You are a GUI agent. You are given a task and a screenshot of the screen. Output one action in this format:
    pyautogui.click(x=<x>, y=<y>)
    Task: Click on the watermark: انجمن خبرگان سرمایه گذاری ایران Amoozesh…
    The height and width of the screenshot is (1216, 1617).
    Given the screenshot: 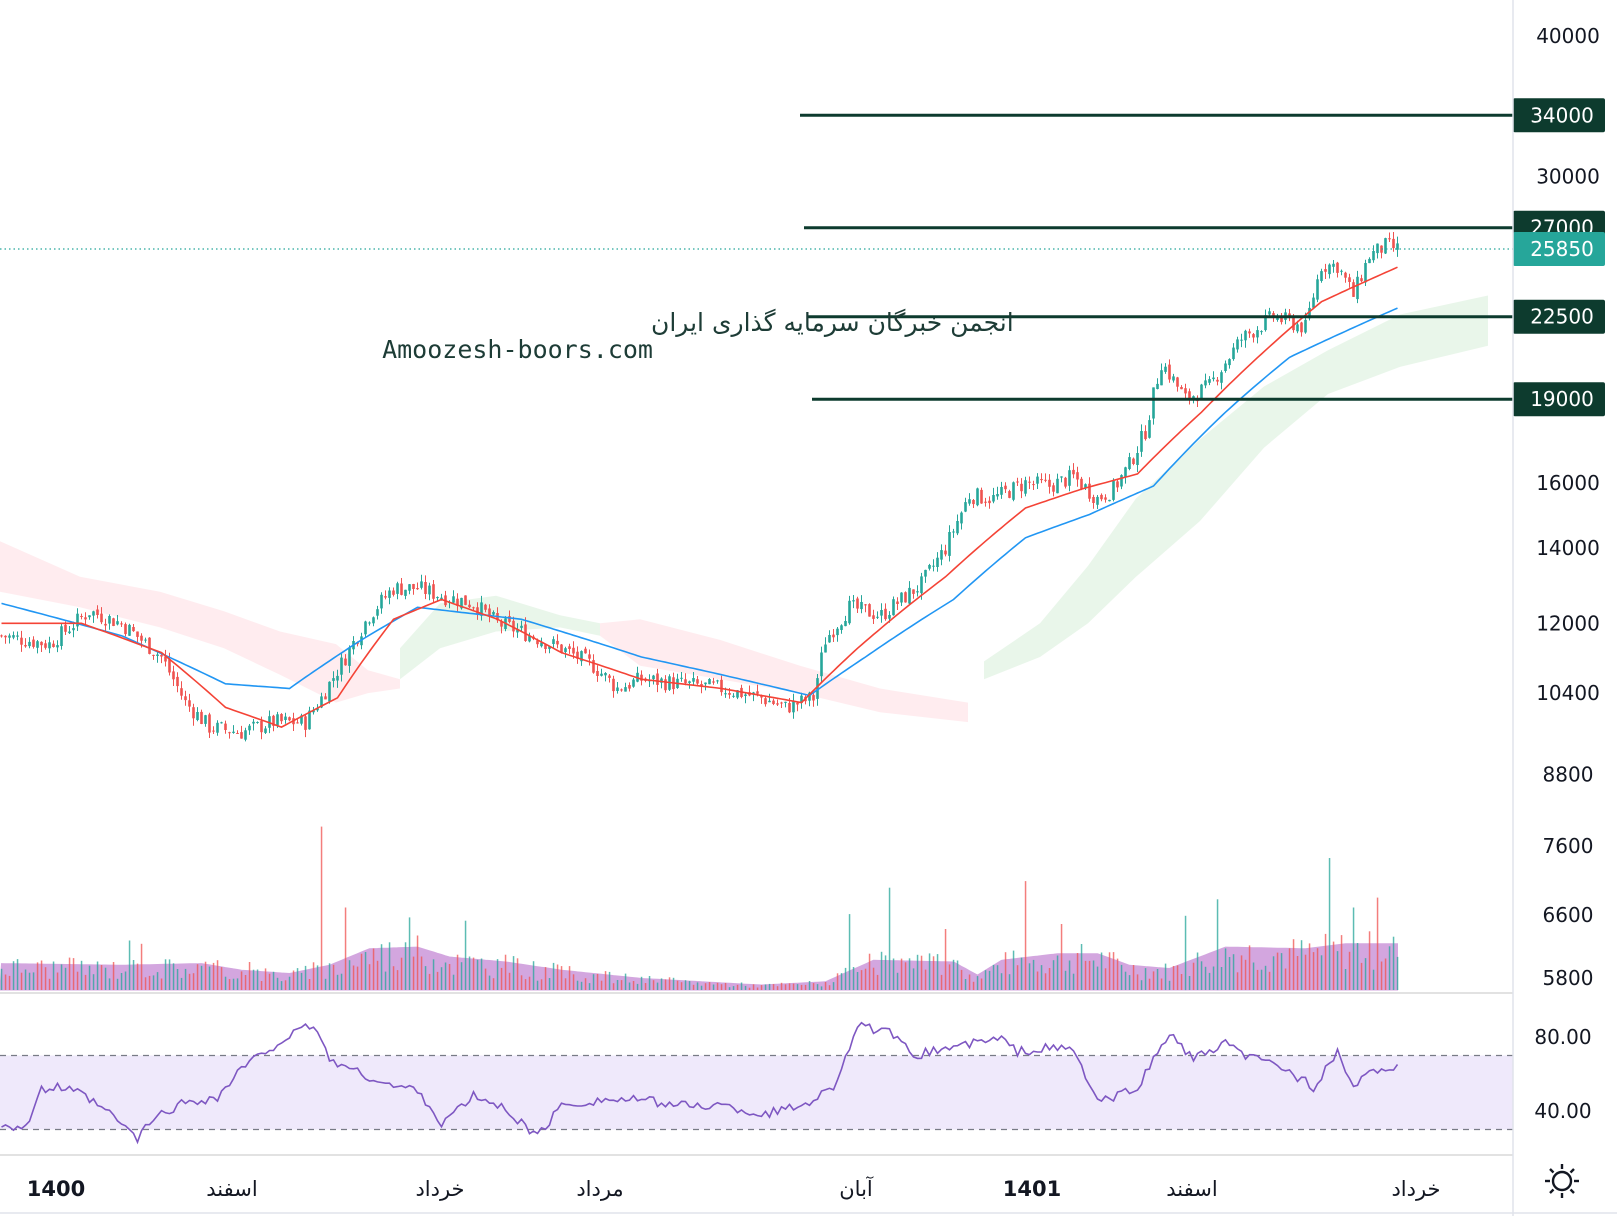 What is the action you would take?
    pyautogui.click(x=698, y=336)
    